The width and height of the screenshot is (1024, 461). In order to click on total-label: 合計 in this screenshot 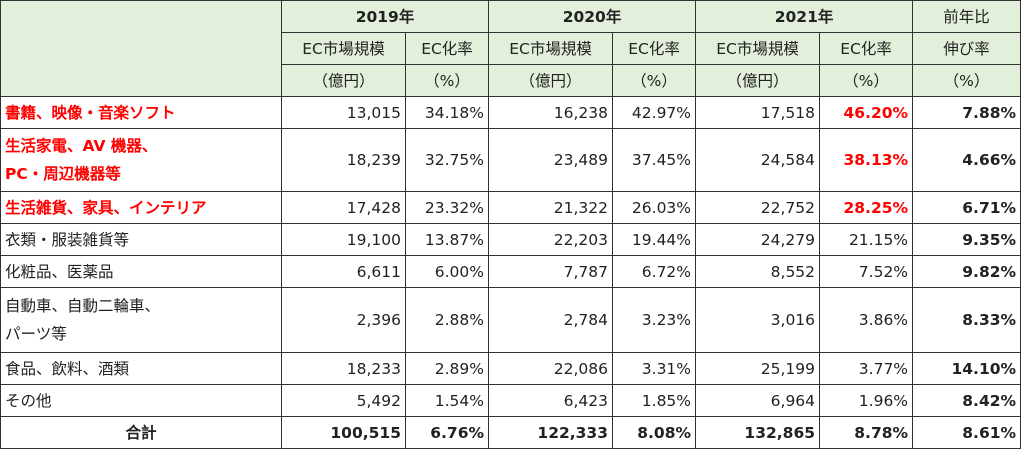, I will do `click(141, 432)`.